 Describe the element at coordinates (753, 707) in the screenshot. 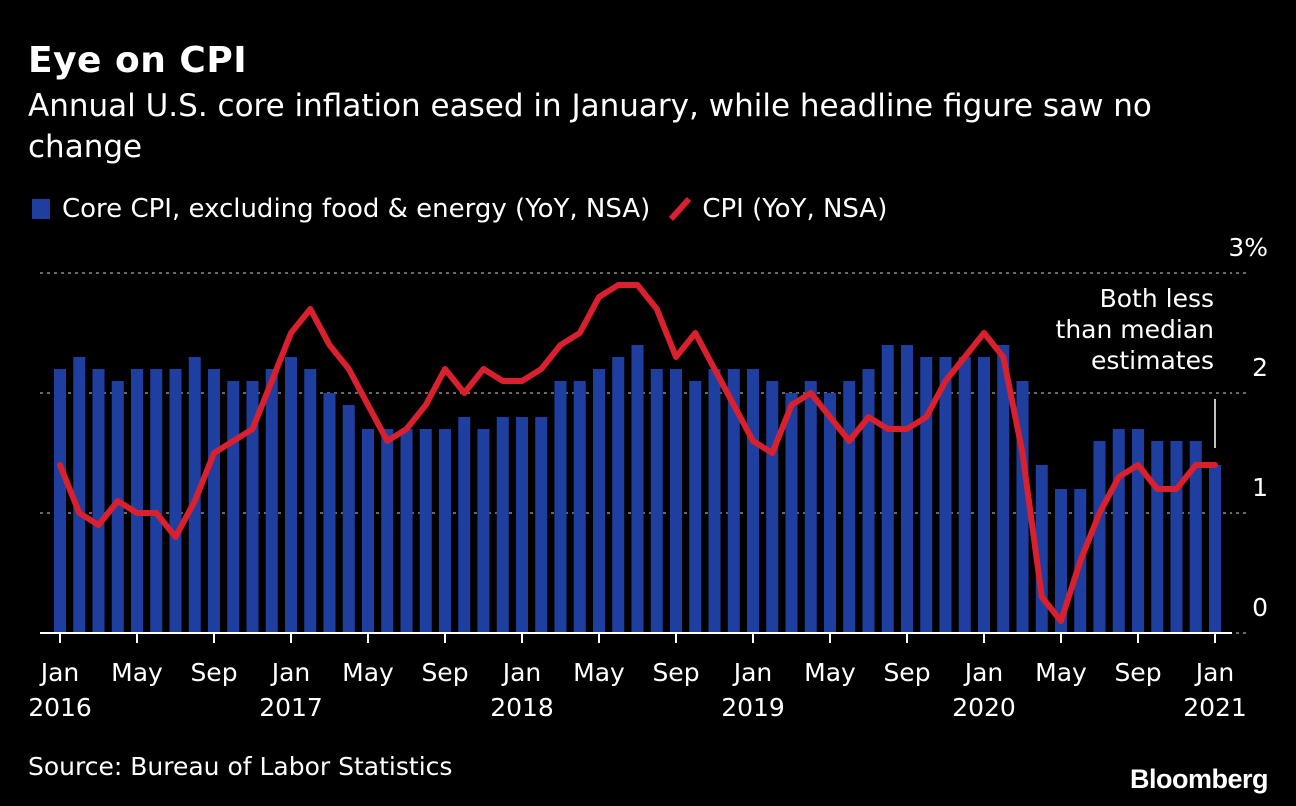

I see `x-tick-label-year: 2019` at that location.